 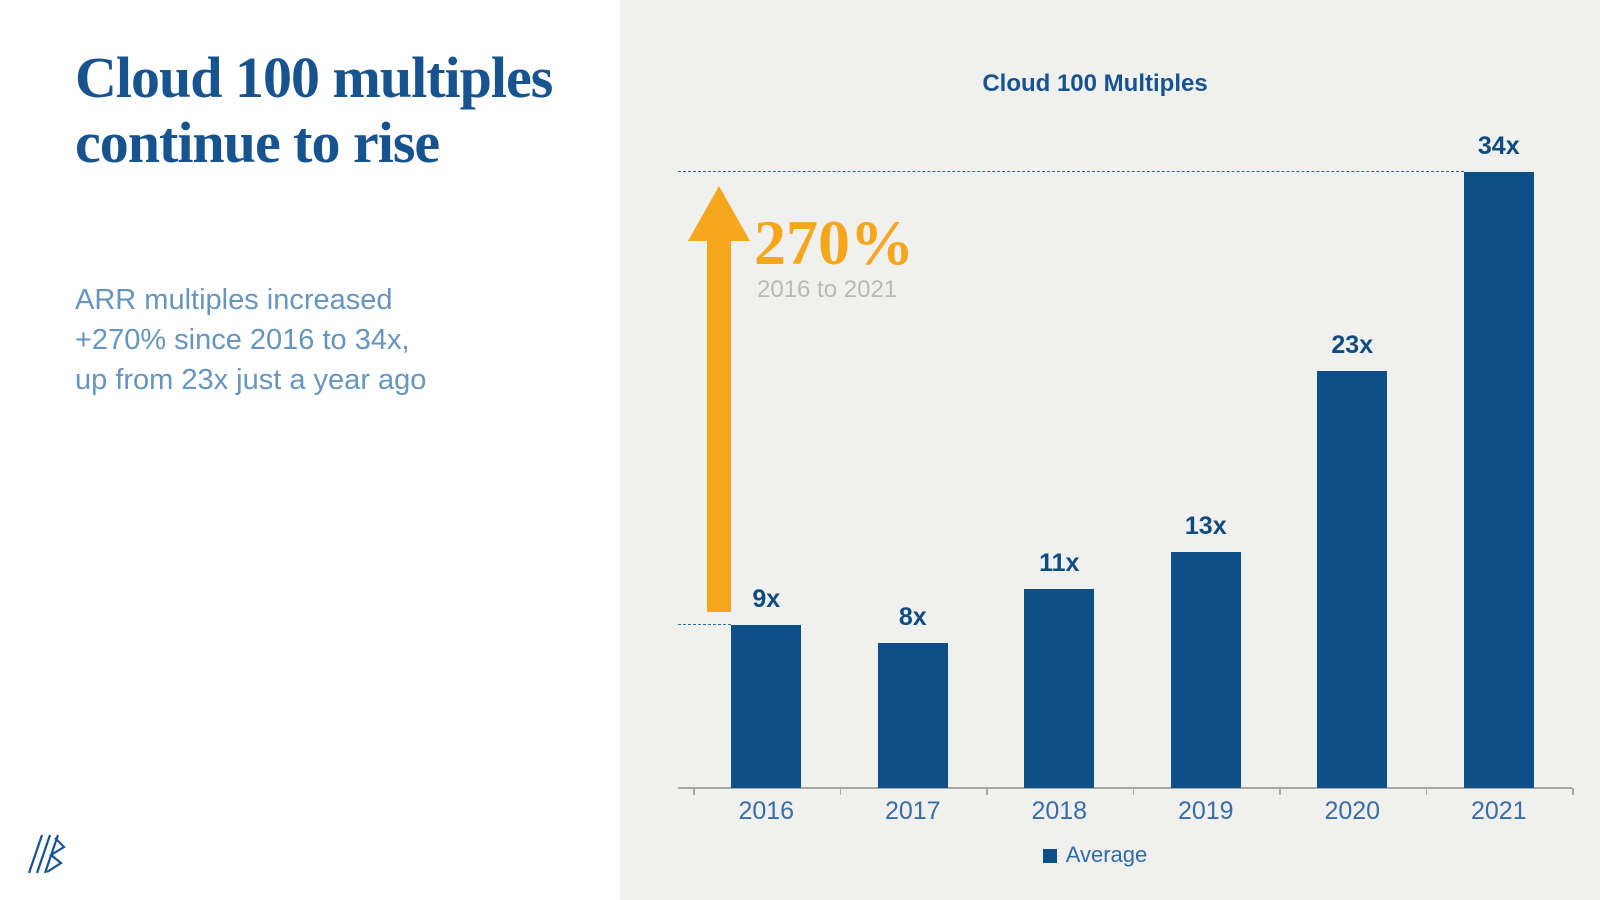 I want to click on brand-logo-icon, so click(x=45, y=853).